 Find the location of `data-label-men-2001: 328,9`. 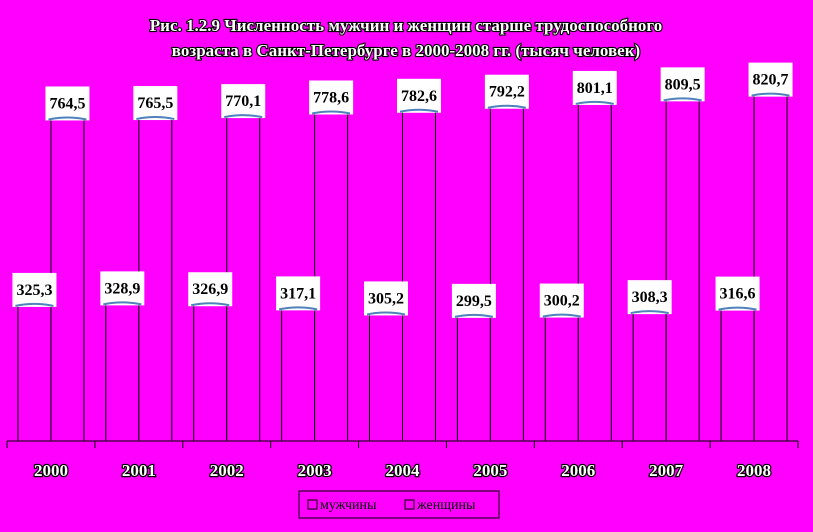

data-label-men-2001: 328,9 is located at coordinates (122, 288).